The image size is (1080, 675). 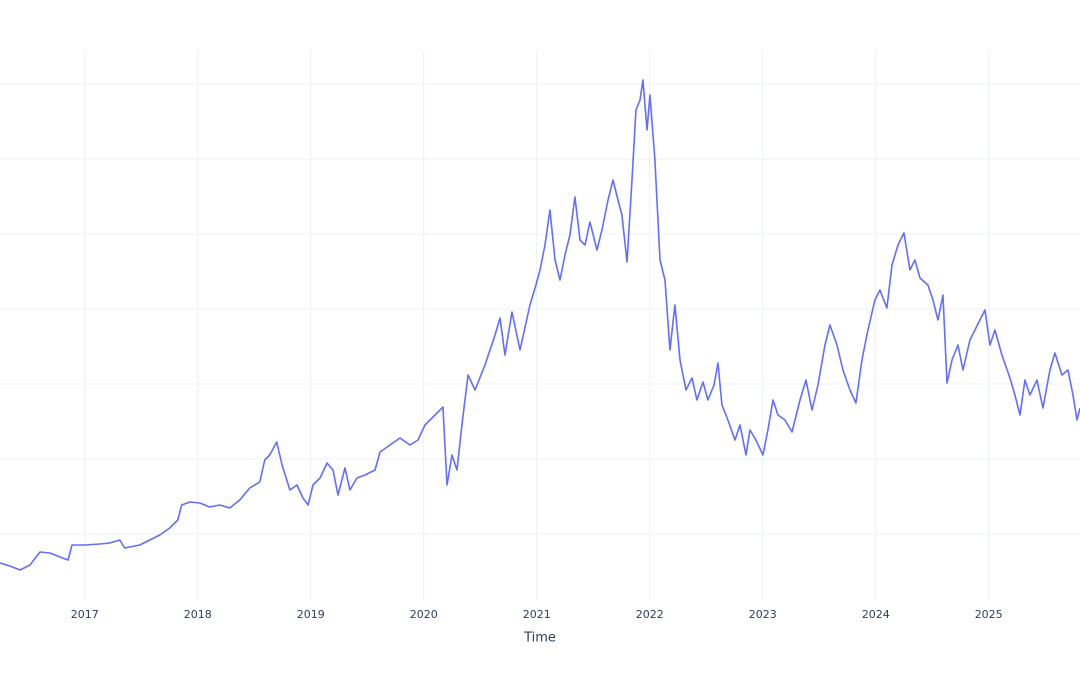 I want to click on x-tick-label: 2021, so click(x=537, y=614).